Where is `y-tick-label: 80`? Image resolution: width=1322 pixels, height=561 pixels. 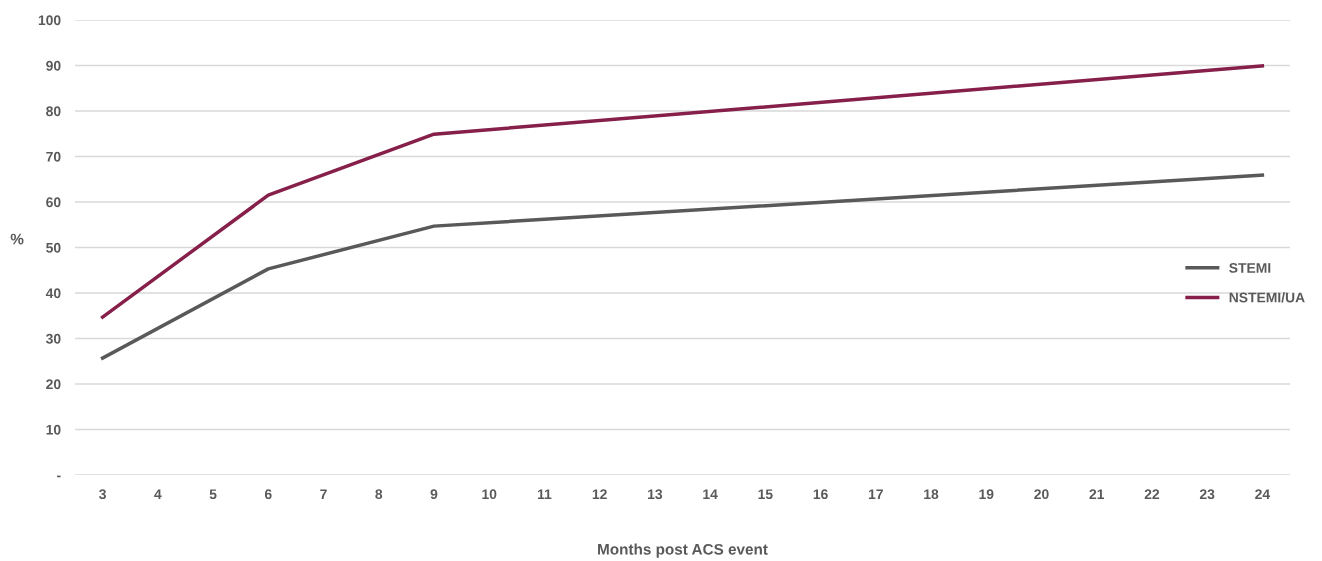 y-tick-label: 80 is located at coordinates (53, 111).